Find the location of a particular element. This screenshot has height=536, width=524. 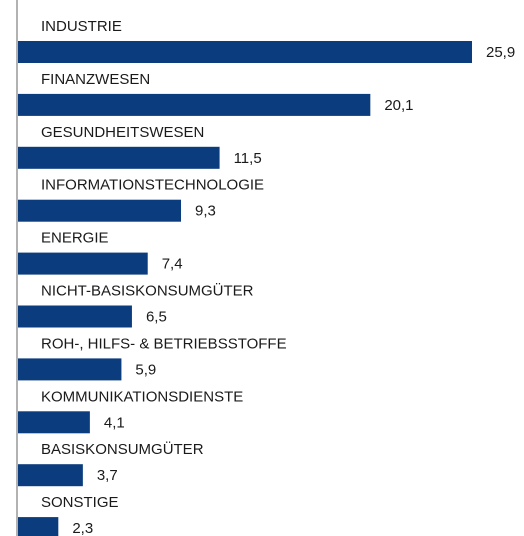

category-label: NICHT-BASISKONSUMGÜTER is located at coordinates (147, 290).